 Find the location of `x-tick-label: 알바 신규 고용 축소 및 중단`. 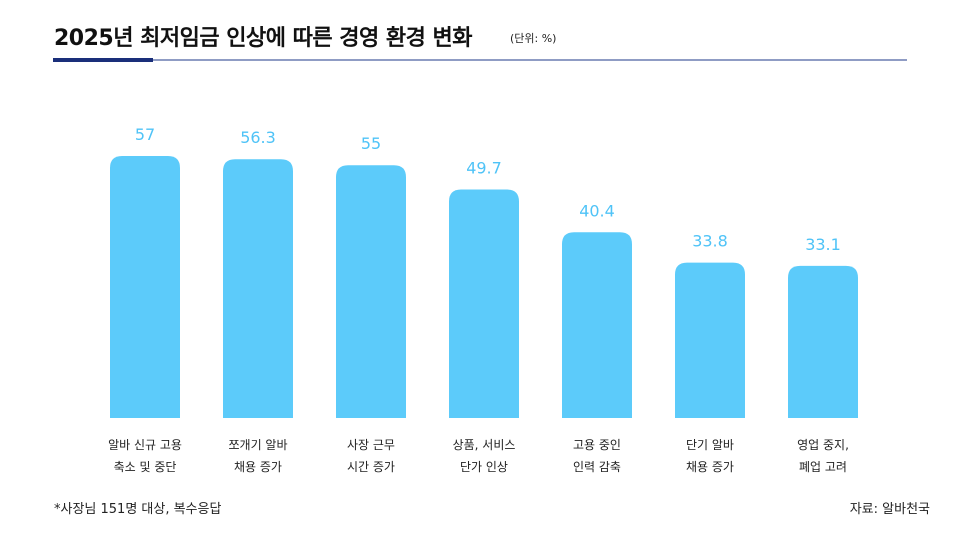

x-tick-label: 알바 신규 고용 축소 및 중단 is located at coordinates (145, 456).